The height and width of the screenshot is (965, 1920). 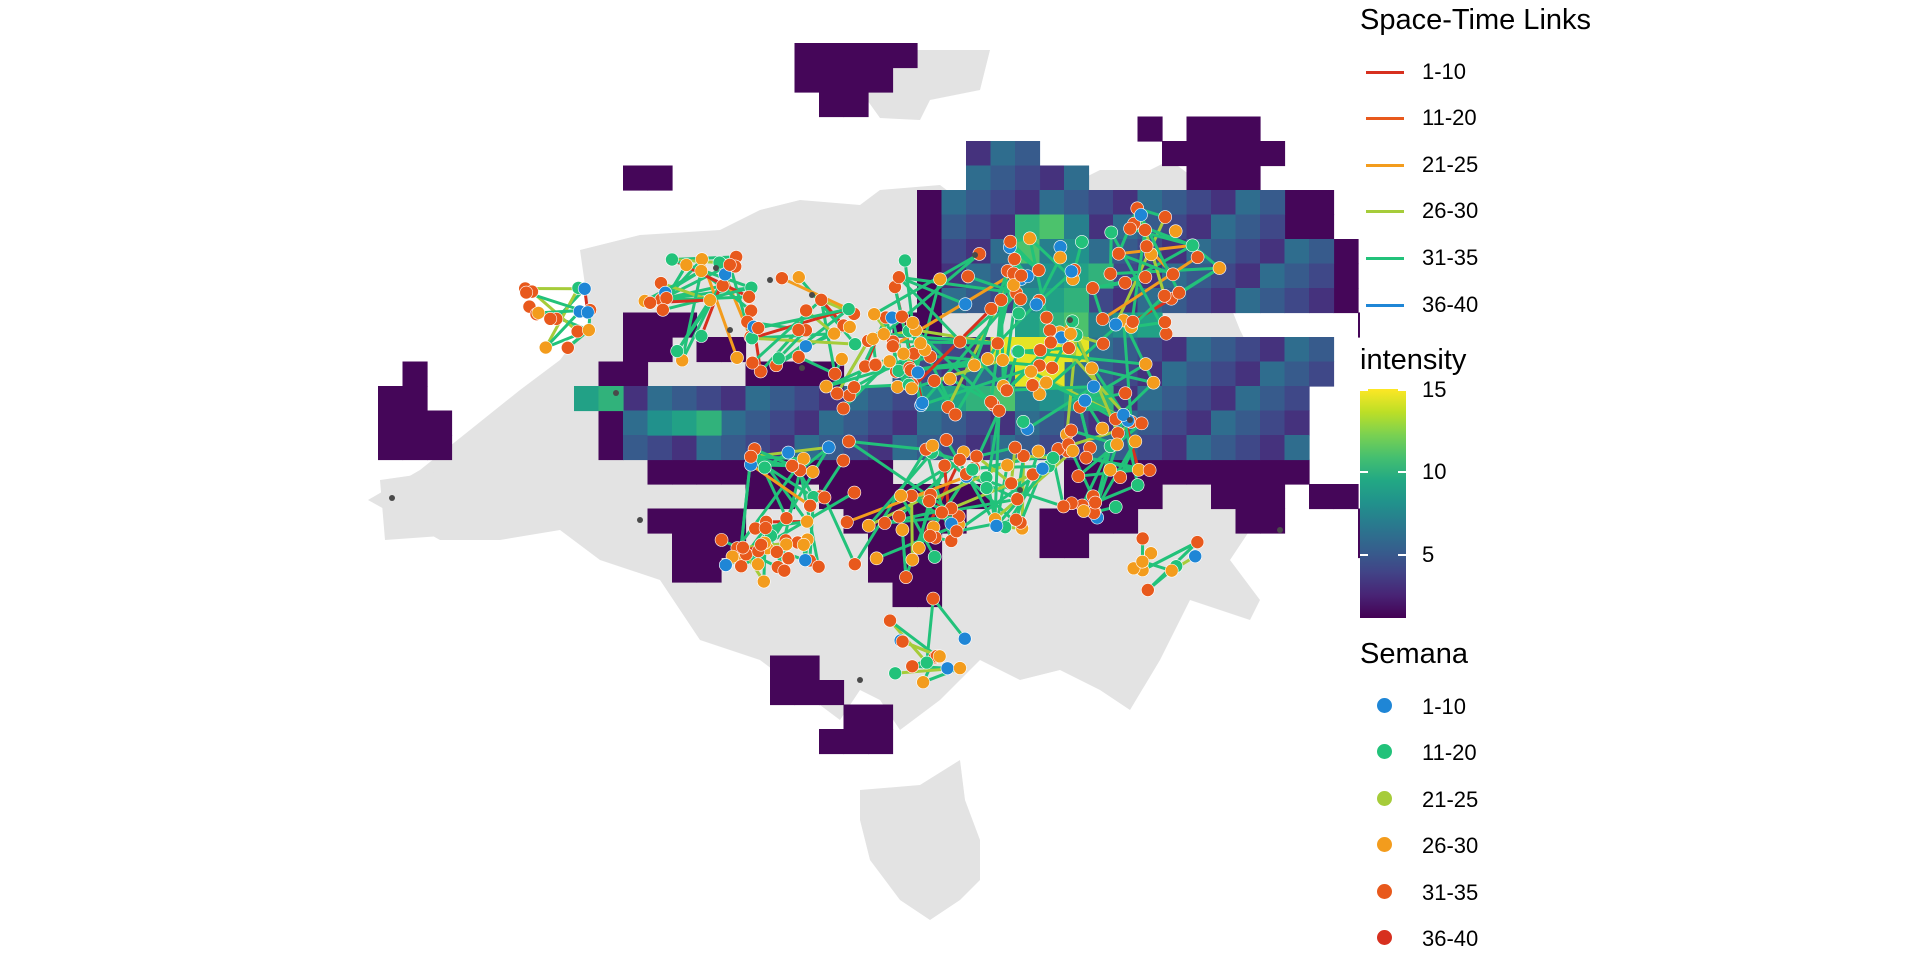 What do you see at coordinates (1434, 472) in the screenshot?
I see `colorbar-label-10: 10` at bounding box center [1434, 472].